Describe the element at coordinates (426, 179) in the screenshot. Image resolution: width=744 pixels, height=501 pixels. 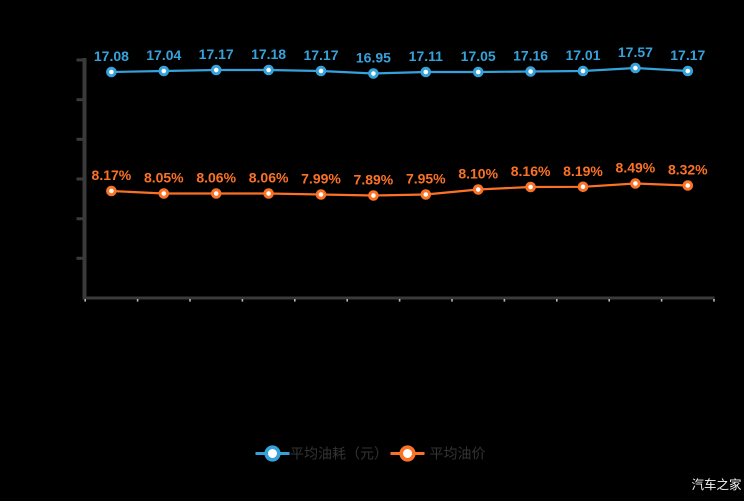
I see `svg-text: 7.95%` at that location.